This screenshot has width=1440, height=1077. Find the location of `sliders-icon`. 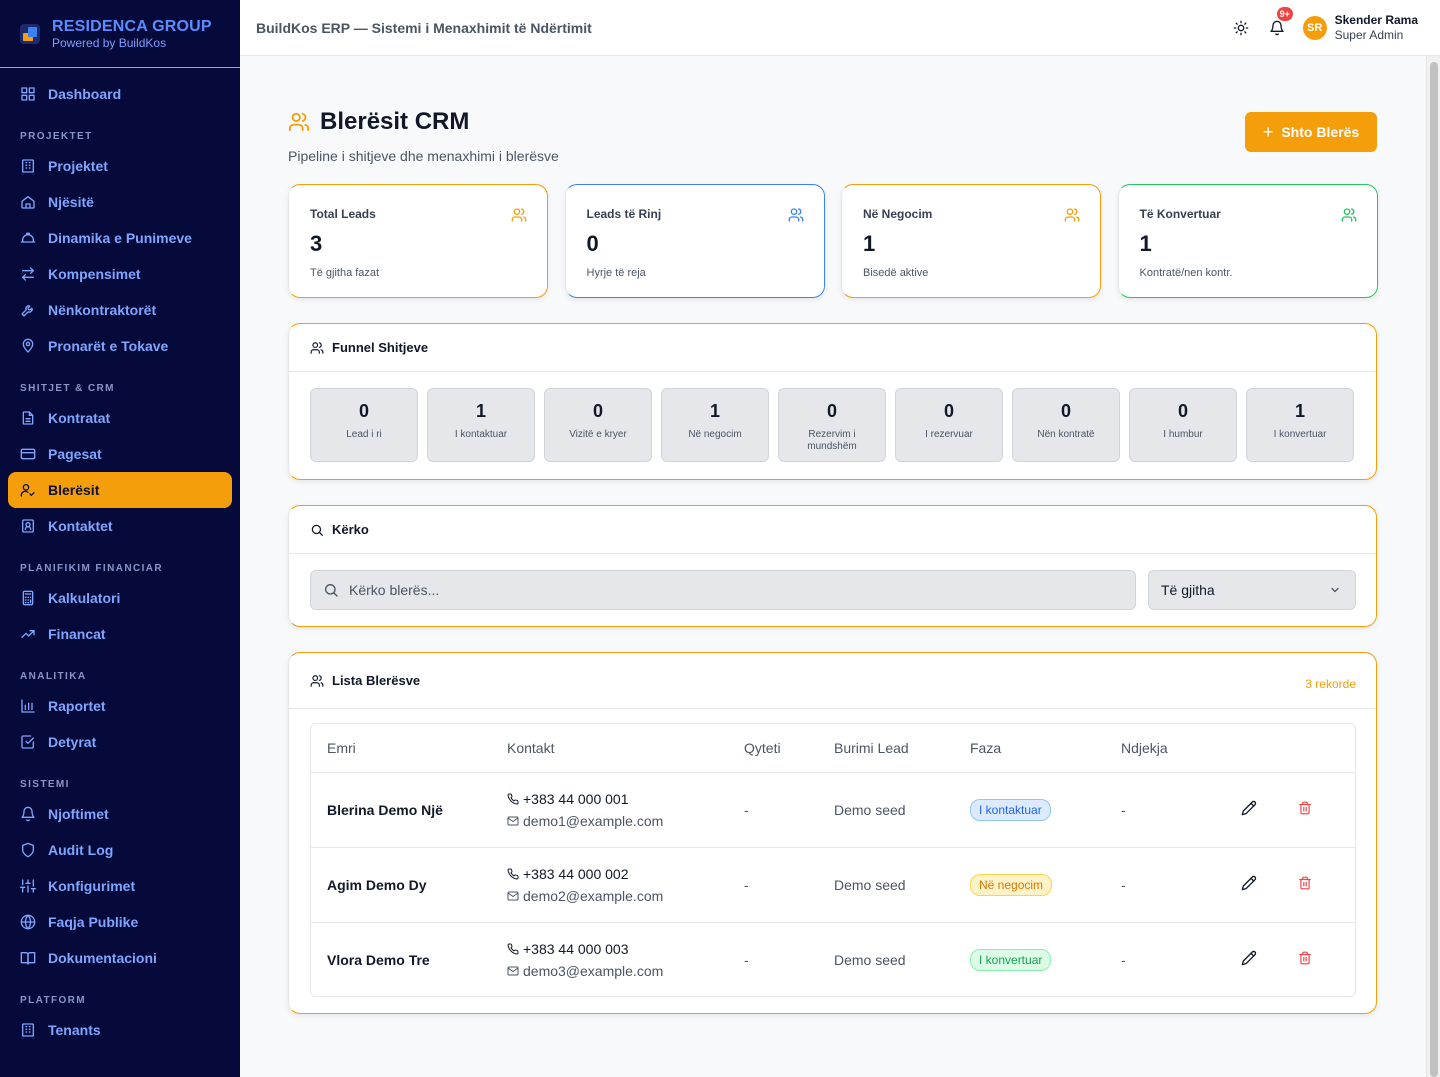

sliders-icon is located at coordinates (28, 886).